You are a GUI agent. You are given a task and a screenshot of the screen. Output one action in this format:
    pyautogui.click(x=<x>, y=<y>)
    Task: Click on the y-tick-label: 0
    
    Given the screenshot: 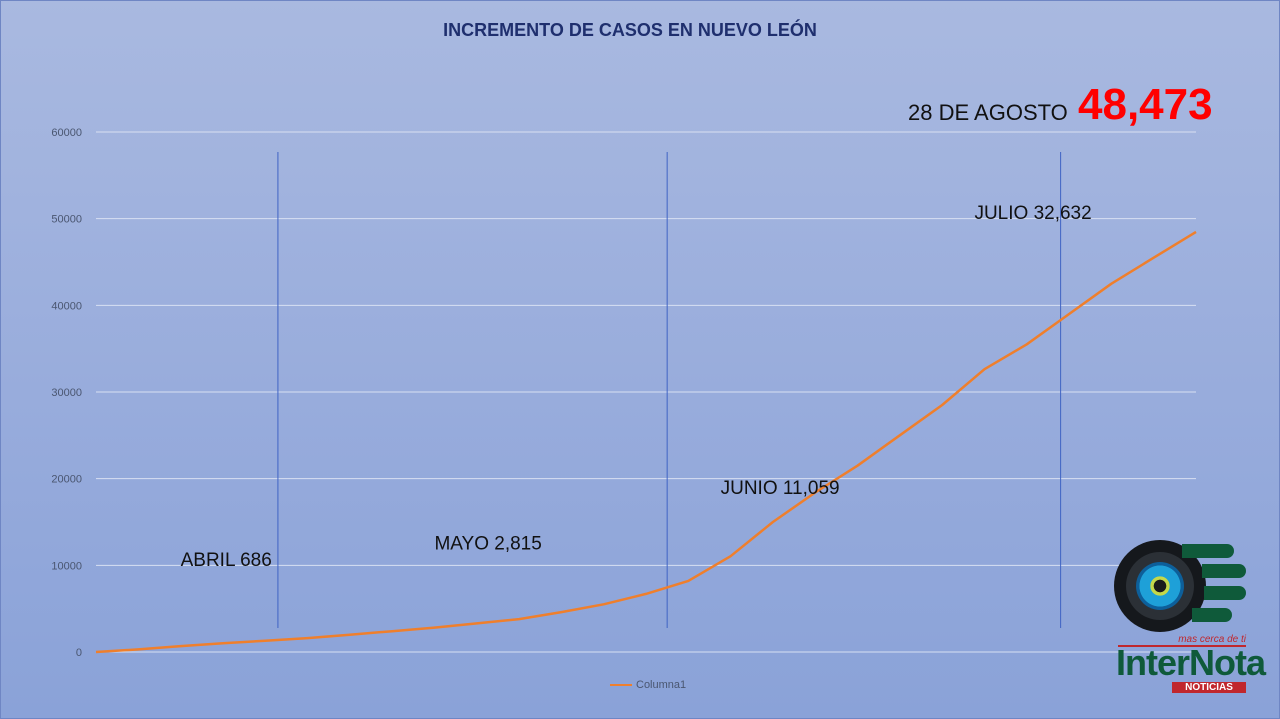 What is the action you would take?
    pyautogui.click(x=79, y=653)
    